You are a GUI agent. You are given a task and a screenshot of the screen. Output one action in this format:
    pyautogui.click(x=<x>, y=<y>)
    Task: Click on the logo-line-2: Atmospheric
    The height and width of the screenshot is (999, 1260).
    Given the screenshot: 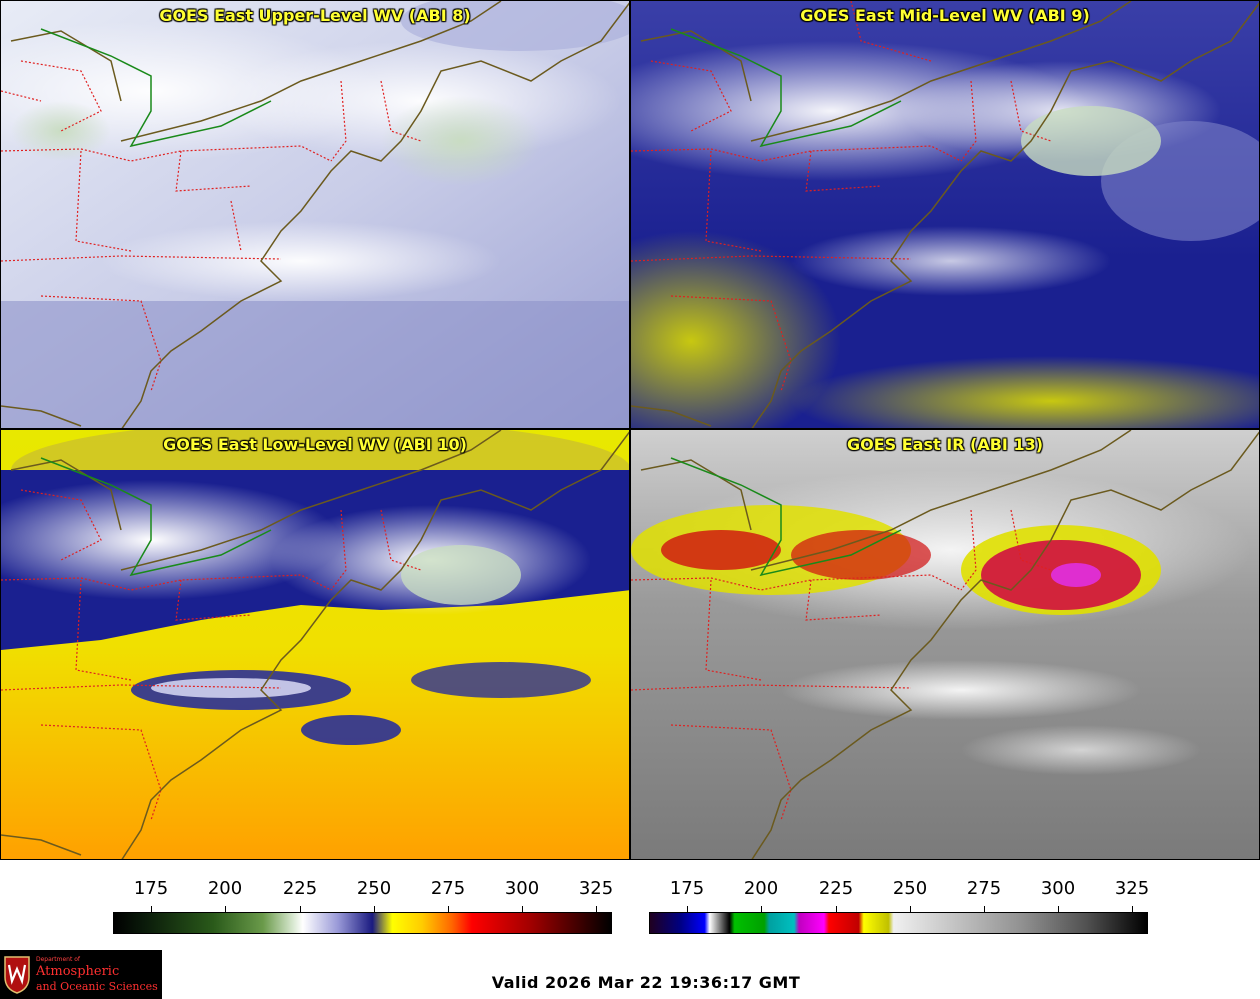 What is the action you would take?
    pyautogui.click(x=78, y=971)
    